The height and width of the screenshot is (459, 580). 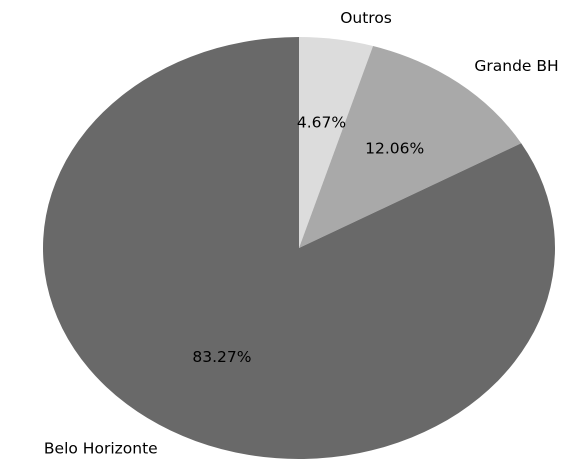 What do you see at coordinates (366, 18) in the screenshot?
I see `slice-label: Outros` at bounding box center [366, 18].